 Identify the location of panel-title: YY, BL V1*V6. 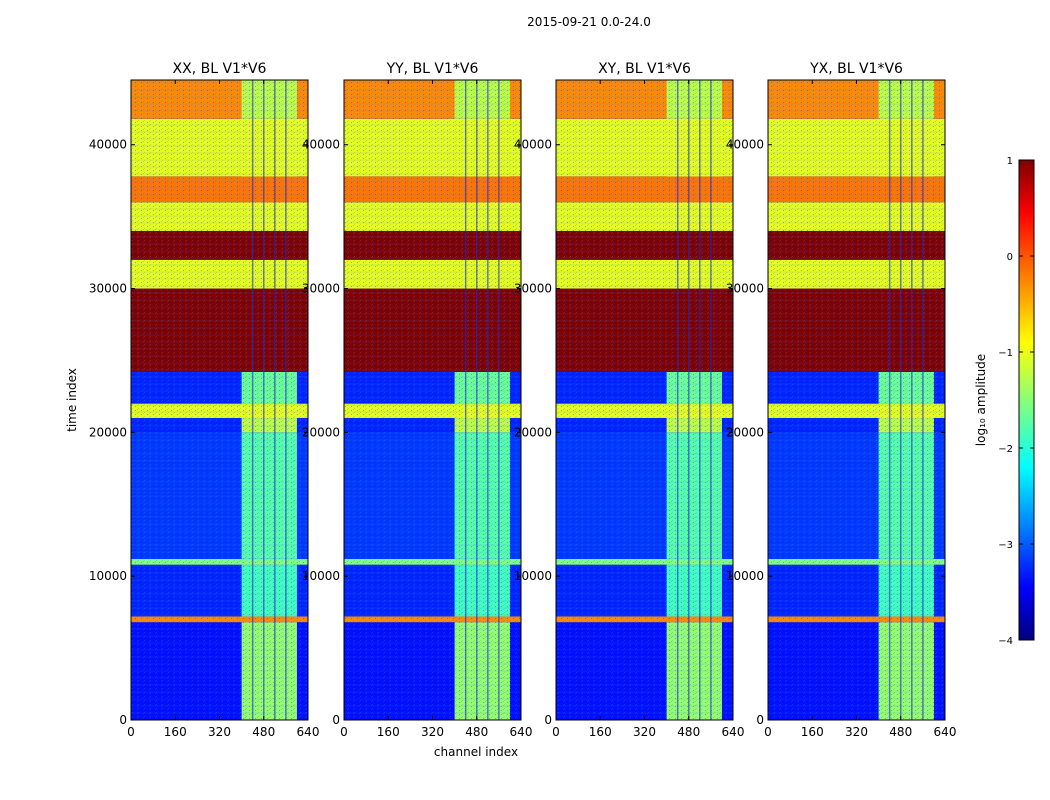
(432, 69).